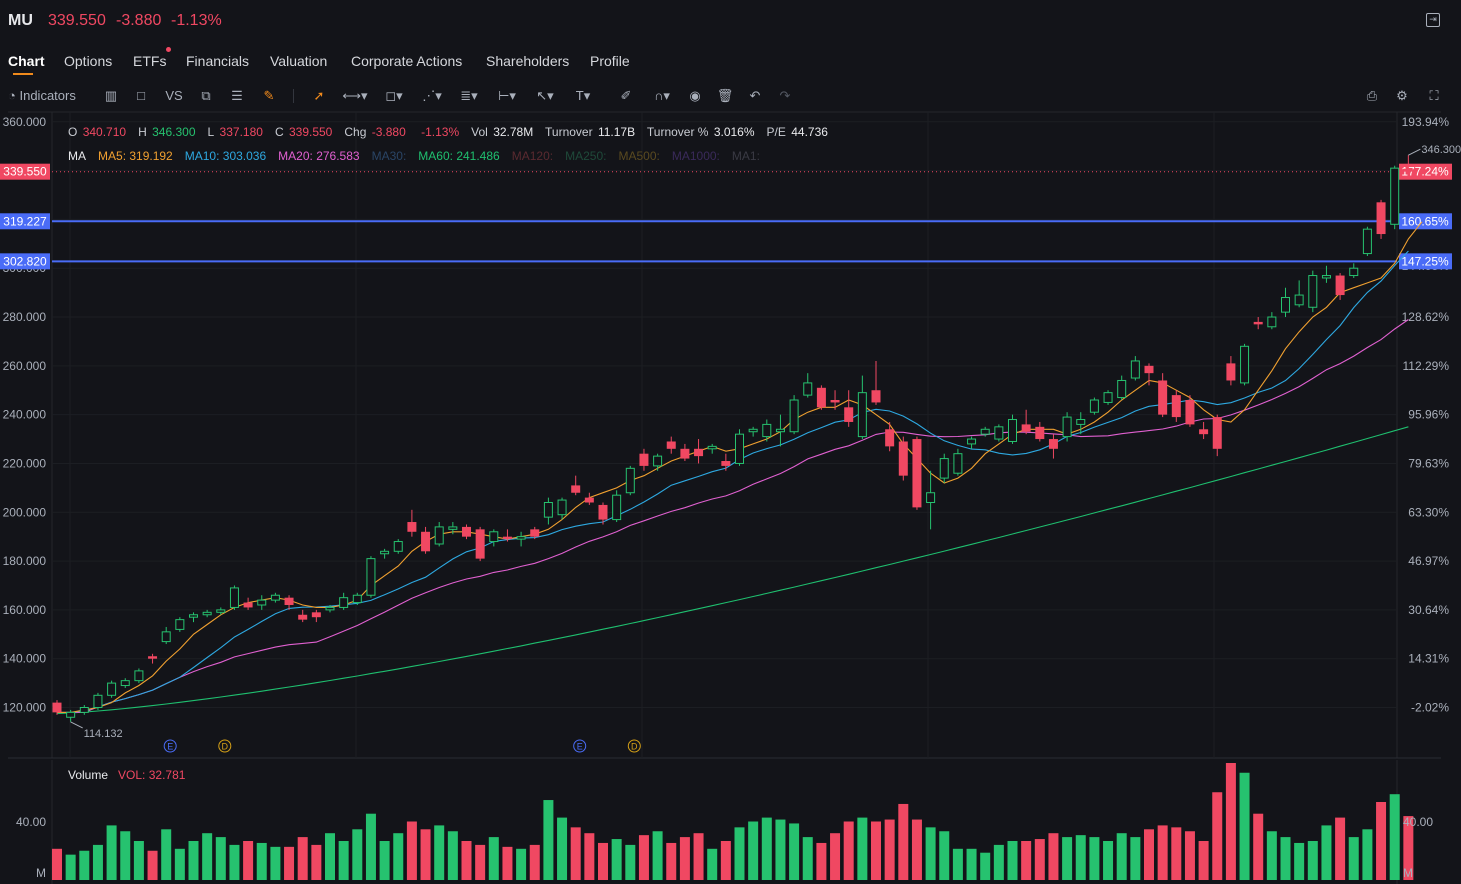 This screenshot has height=884, width=1461. I want to click on event-label: D, so click(634, 747).